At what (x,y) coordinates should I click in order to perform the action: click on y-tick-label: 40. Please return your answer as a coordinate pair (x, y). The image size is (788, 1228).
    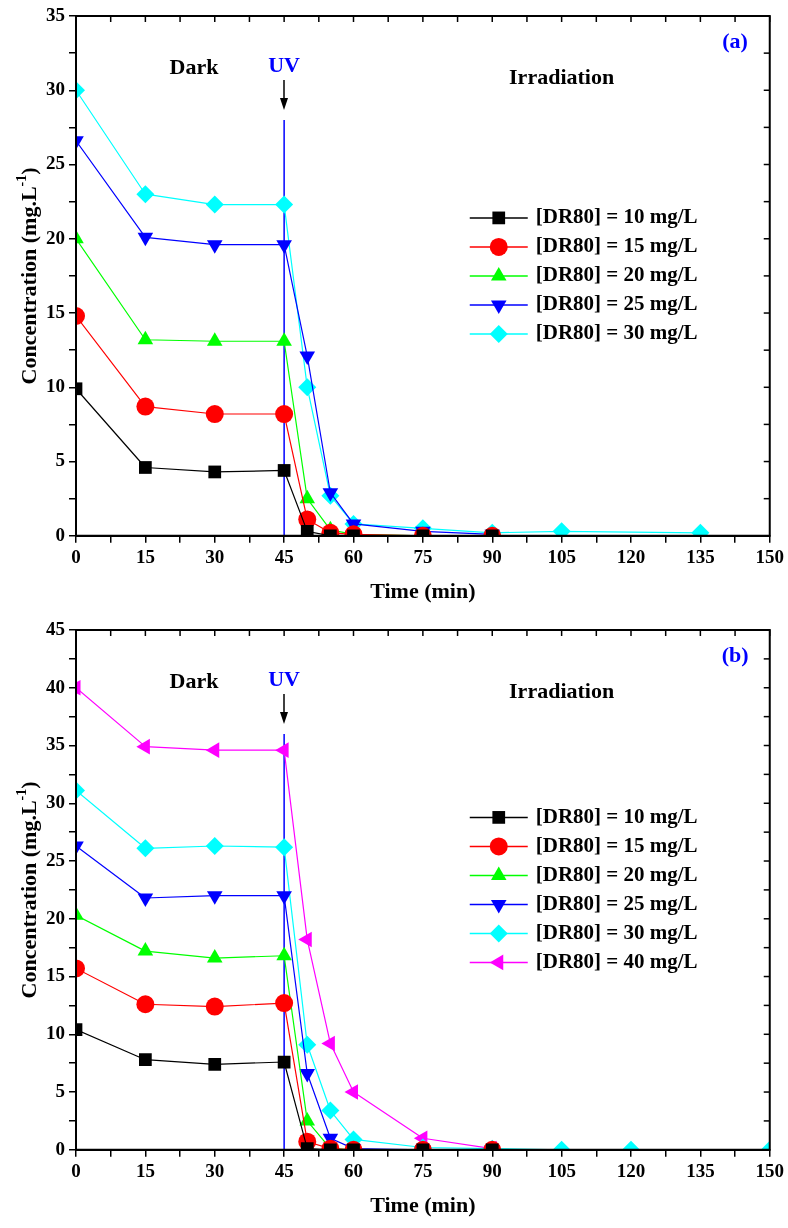
    Looking at the image, I should click on (55, 686).